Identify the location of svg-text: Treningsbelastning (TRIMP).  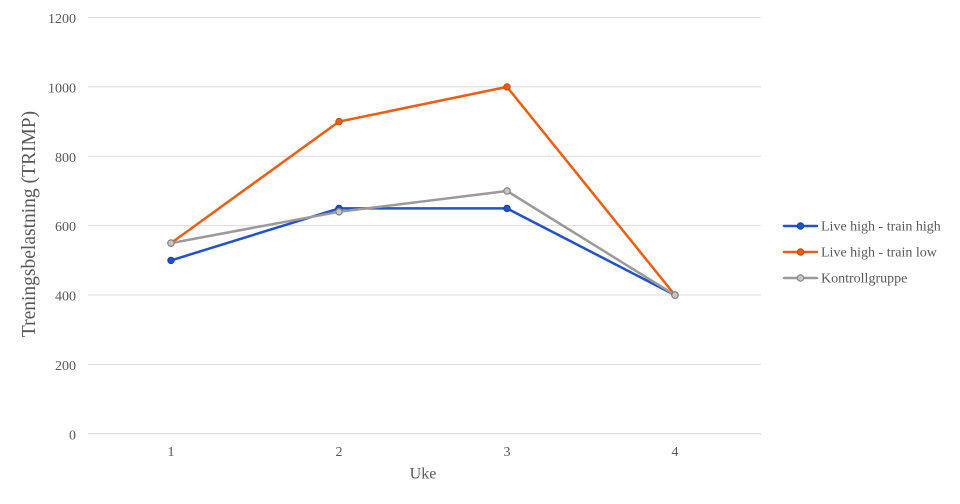
(29, 224).